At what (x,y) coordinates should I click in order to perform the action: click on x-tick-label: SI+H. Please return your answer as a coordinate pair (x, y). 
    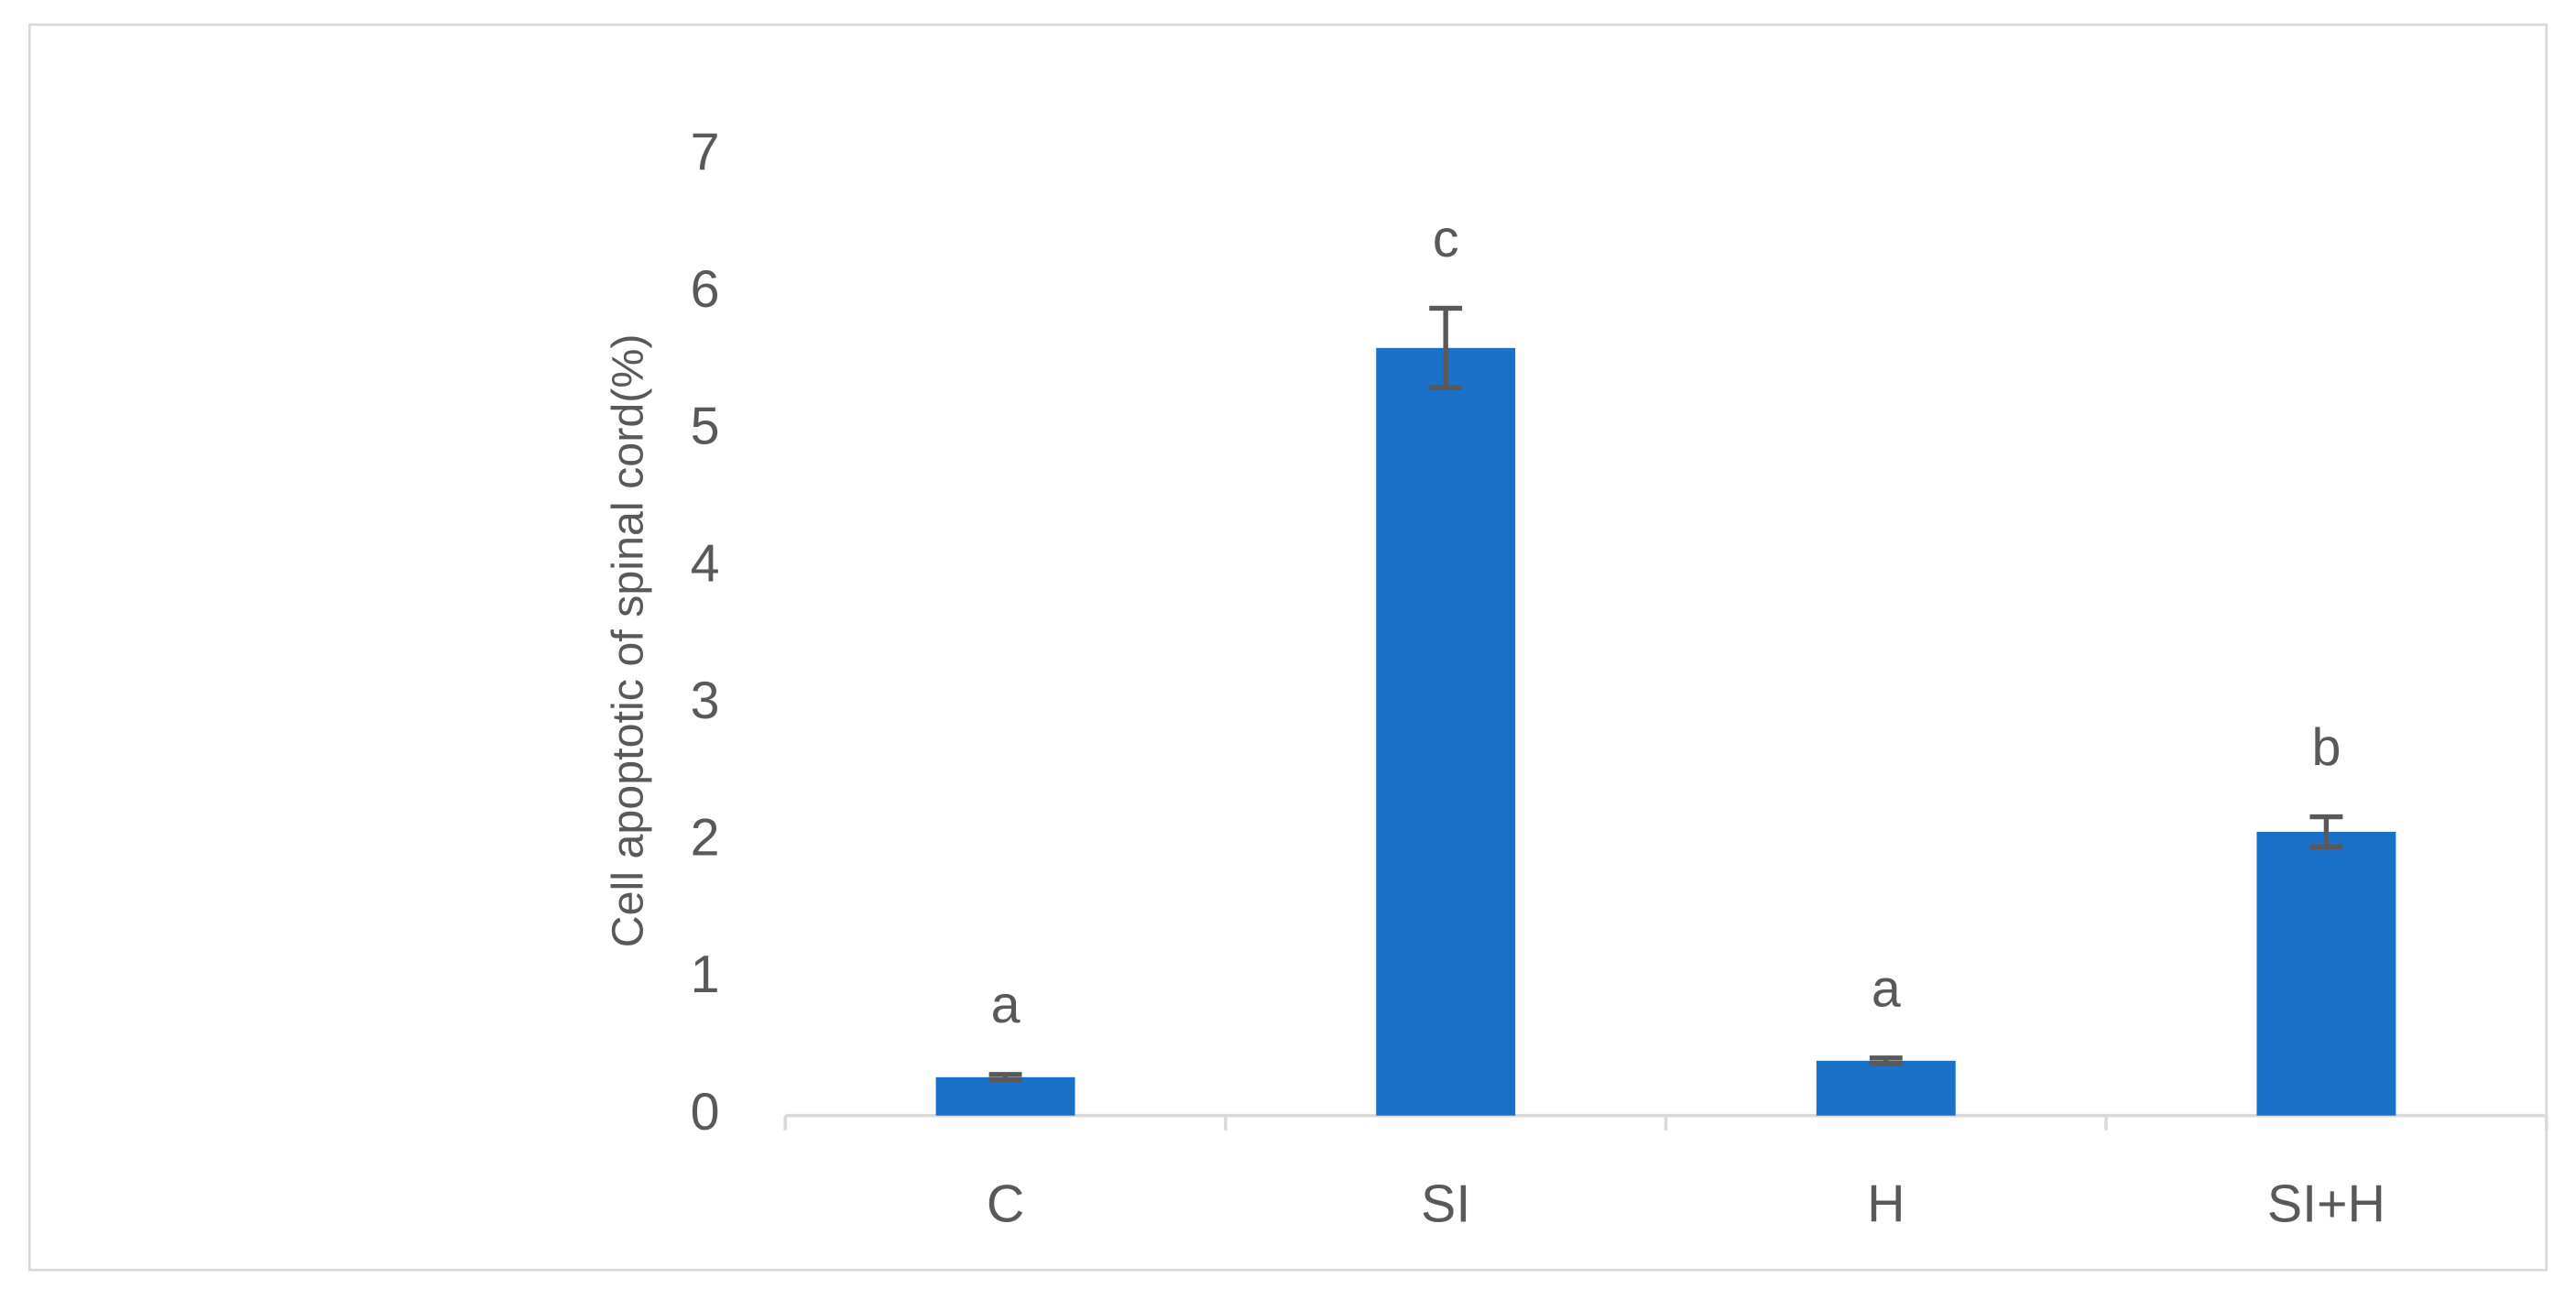
    Looking at the image, I should click on (2326, 1203).